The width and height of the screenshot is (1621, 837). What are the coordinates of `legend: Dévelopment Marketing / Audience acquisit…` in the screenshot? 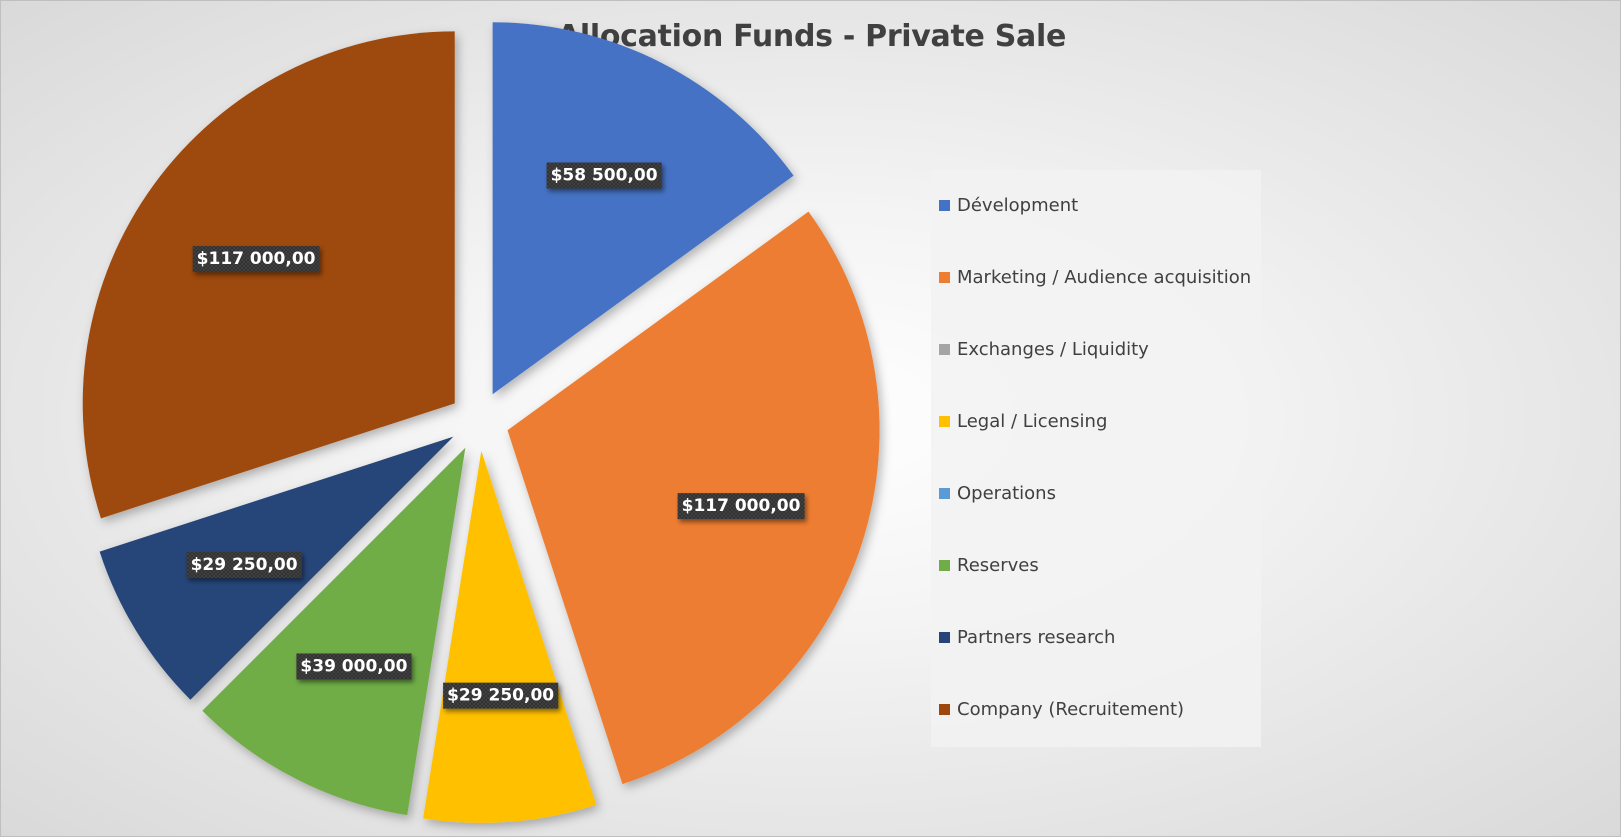 It's located at (1096, 458).